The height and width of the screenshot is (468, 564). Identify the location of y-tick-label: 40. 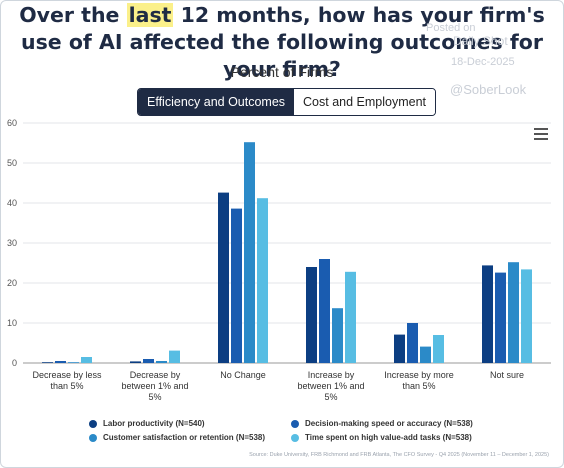
(12, 203).